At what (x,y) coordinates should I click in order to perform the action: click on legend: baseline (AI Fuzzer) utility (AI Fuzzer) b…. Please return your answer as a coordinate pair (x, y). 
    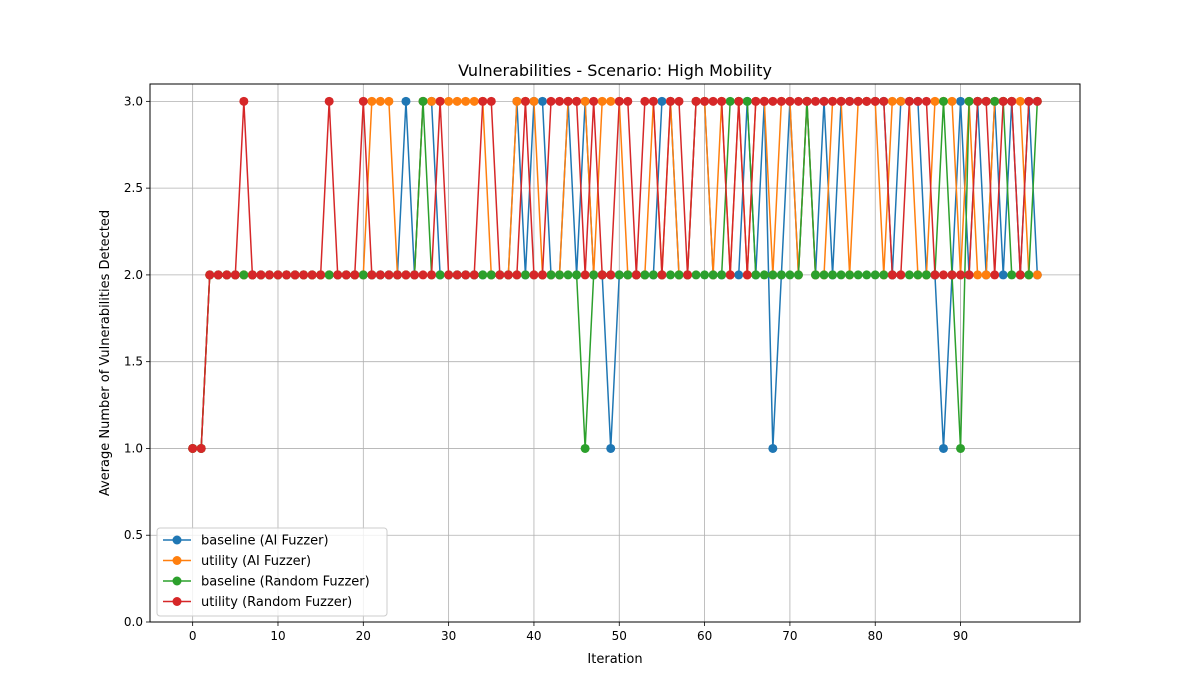
    Looking at the image, I should click on (272, 572).